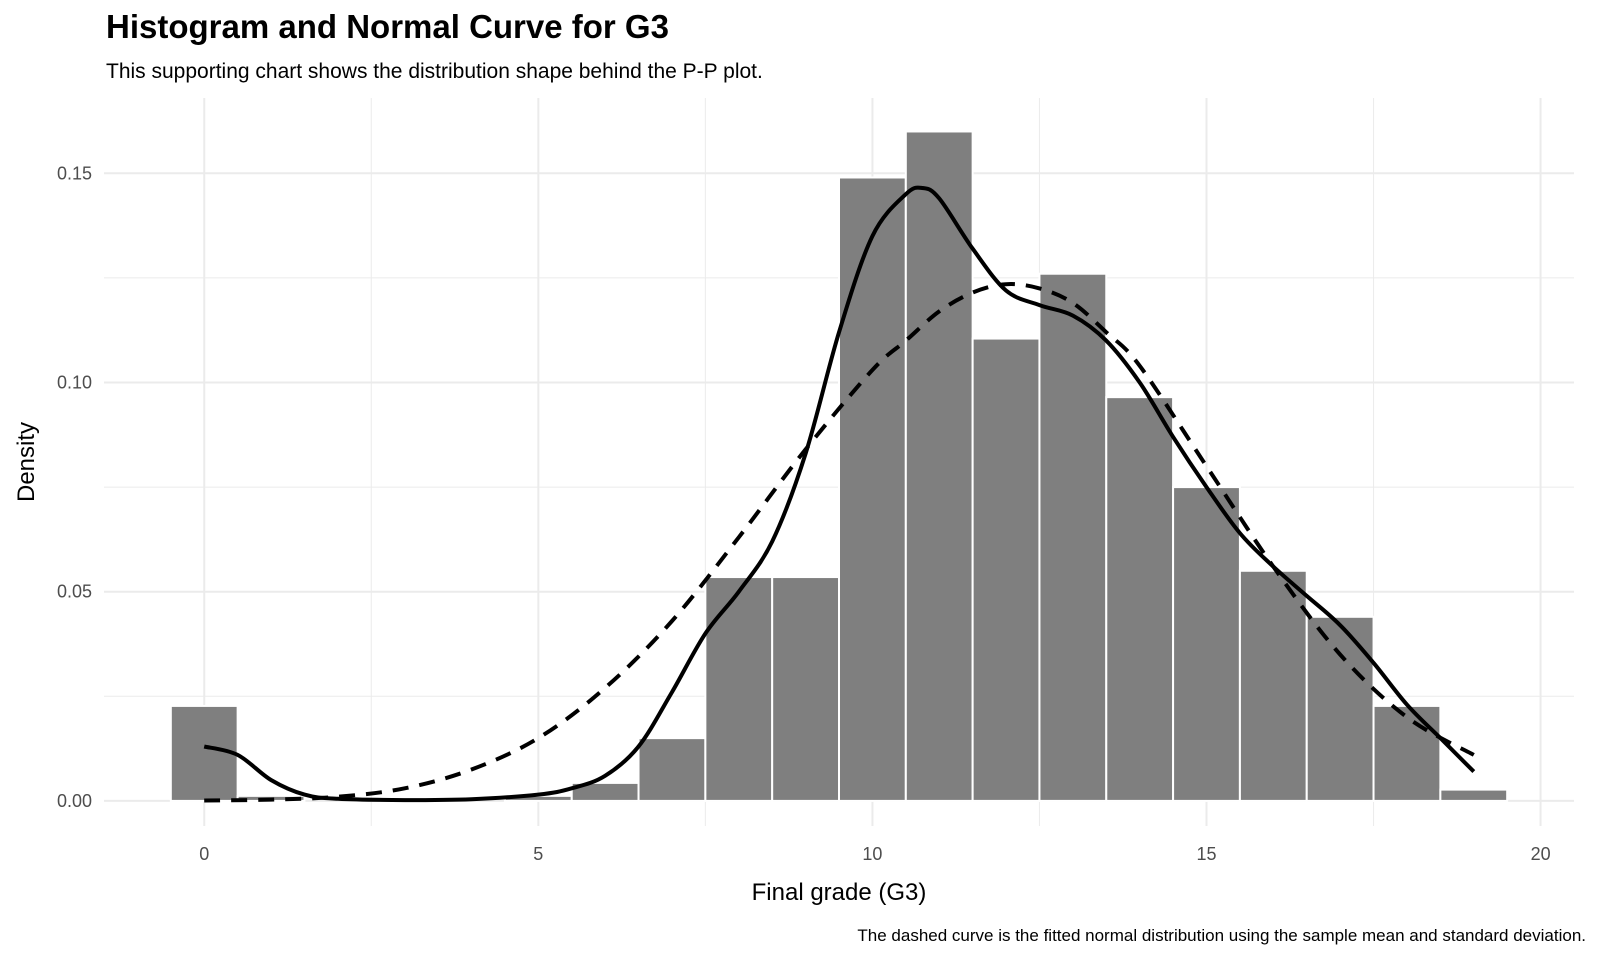  What do you see at coordinates (872, 854) in the screenshot?
I see `x-tick-label: 10` at bounding box center [872, 854].